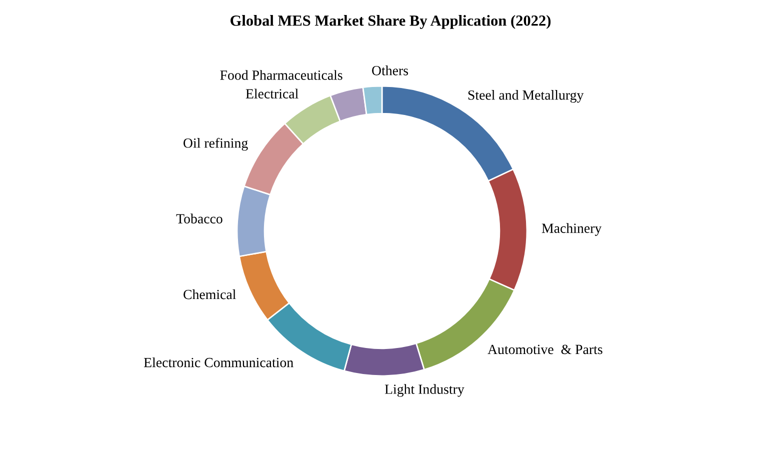  What do you see at coordinates (281, 75) in the screenshot?
I see `slice-label: Food Pharmaceuticals` at bounding box center [281, 75].